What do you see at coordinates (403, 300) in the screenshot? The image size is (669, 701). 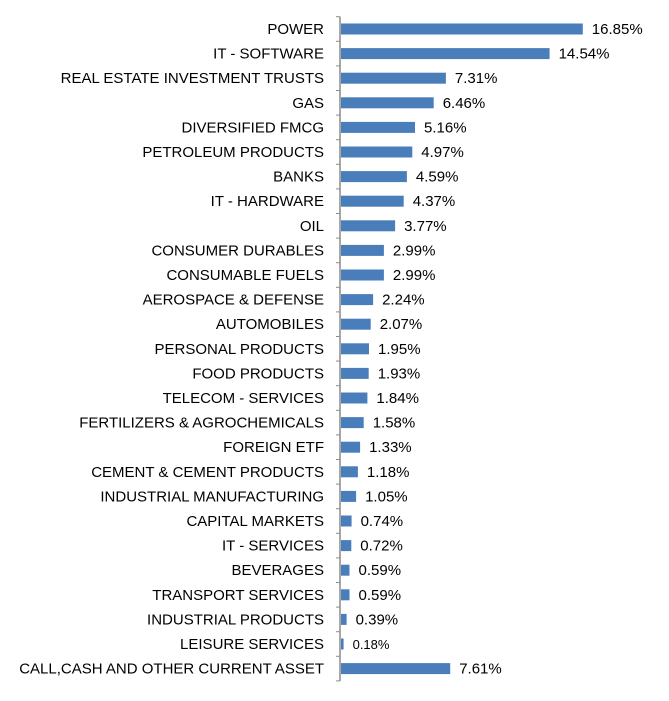 I see `value-label: 2.24%` at bounding box center [403, 300].